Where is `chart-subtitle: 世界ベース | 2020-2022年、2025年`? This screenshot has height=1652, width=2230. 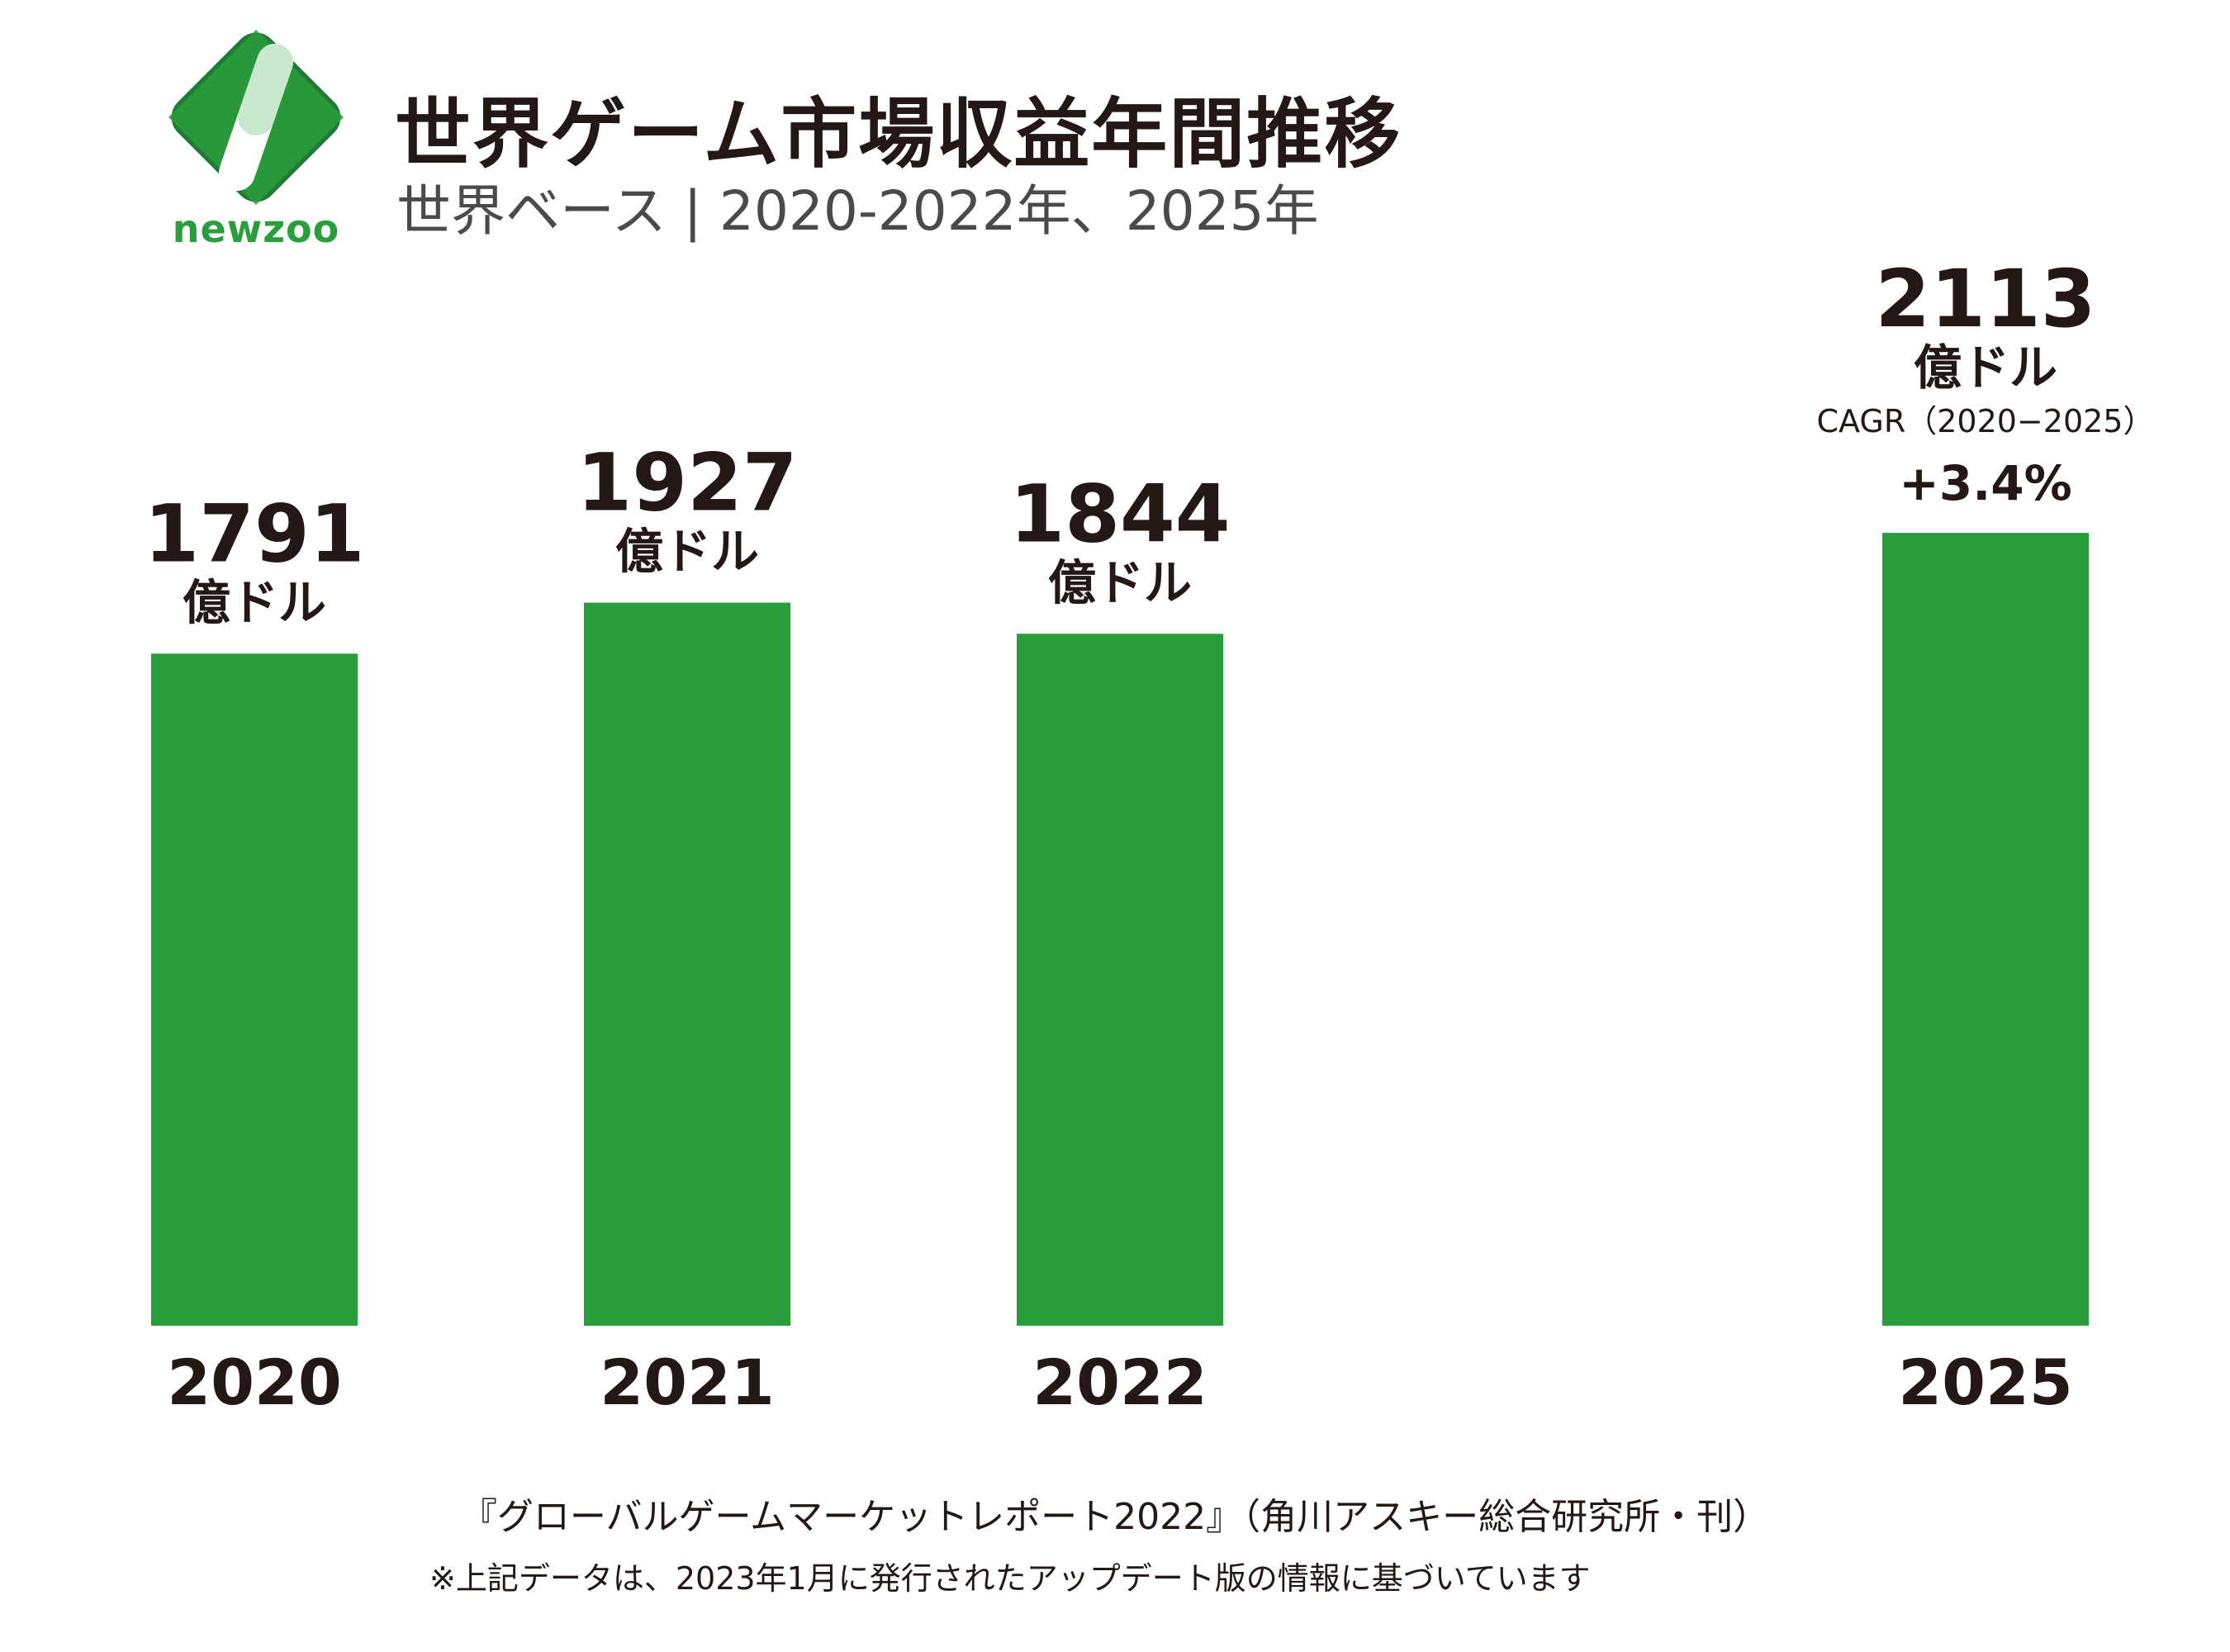 chart-subtitle: 世界ベース | 2020-2022年、2025年 is located at coordinates (857, 211).